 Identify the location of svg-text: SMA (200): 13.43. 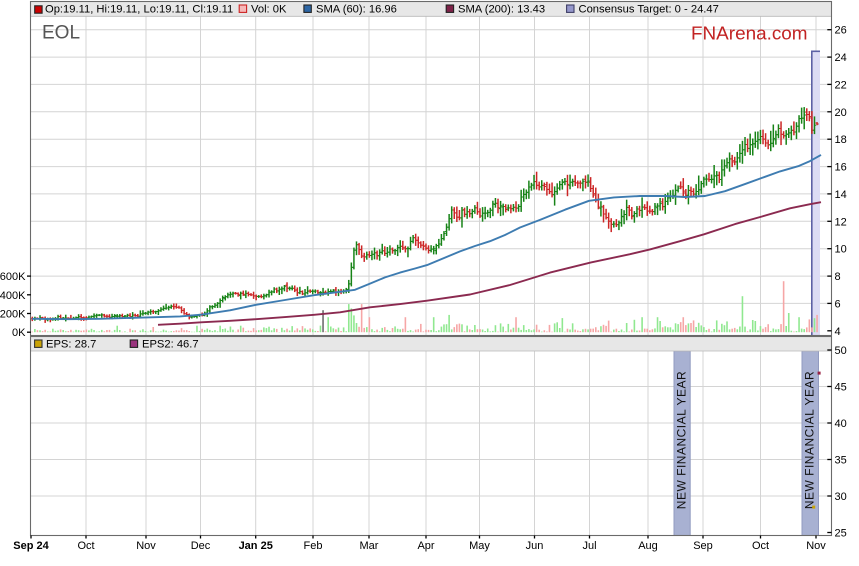
(501, 10).